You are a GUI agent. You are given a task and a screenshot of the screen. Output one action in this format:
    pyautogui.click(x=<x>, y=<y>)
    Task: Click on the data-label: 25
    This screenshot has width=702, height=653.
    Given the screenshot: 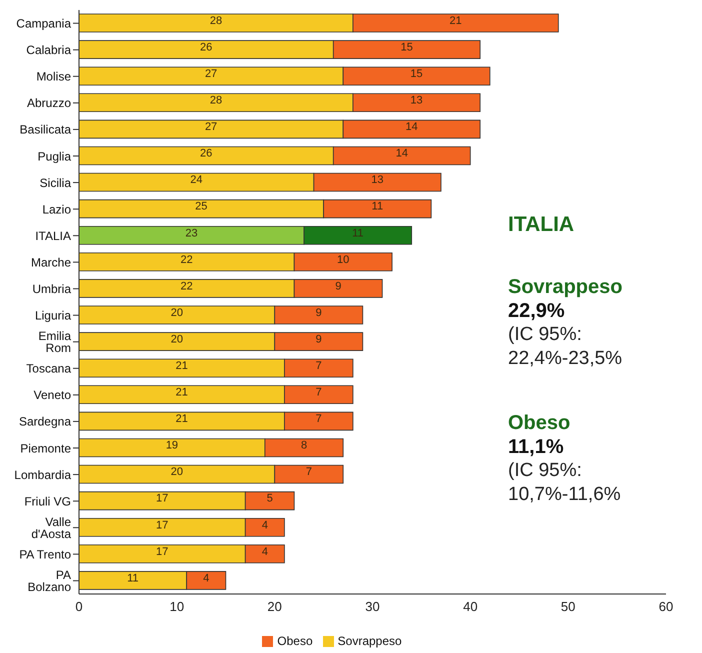 What is the action you would take?
    pyautogui.click(x=201, y=206)
    